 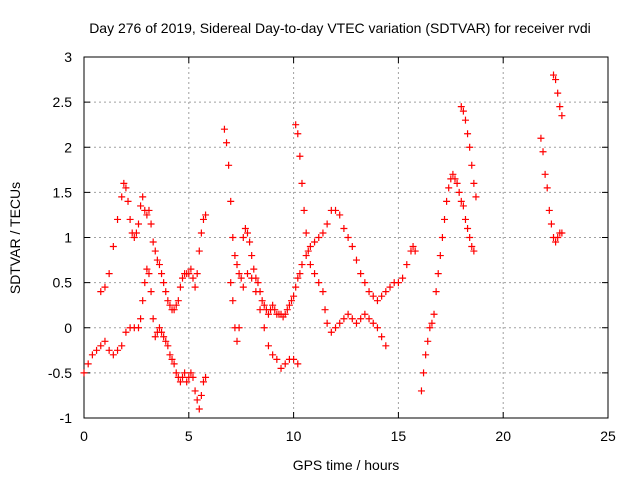 What do you see at coordinates (60, 373) in the screenshot?
I see `y-tick-label: -0.5` at bounding box center [60, 373].